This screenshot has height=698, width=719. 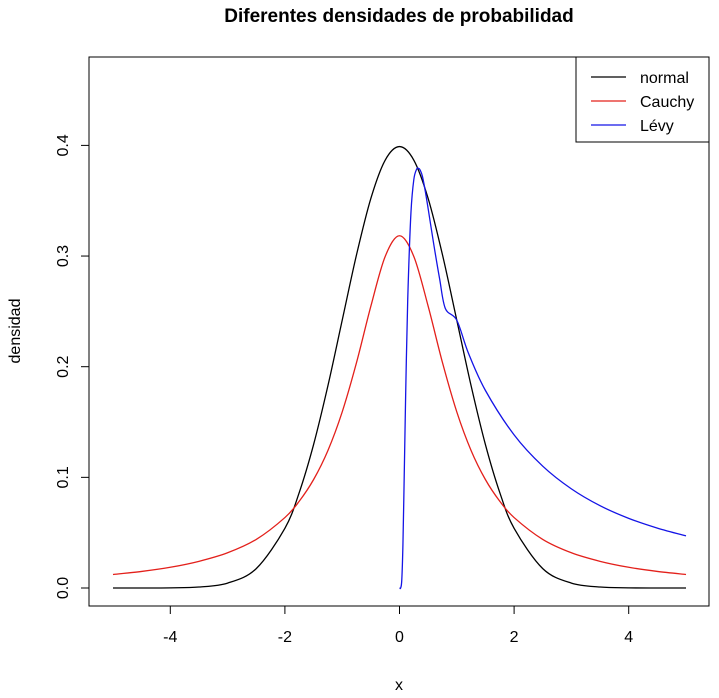 What do you see at coordinates (628, 637) in the screenshot?
I see `x-tick-label: 4` at bounding box center [628, 637].